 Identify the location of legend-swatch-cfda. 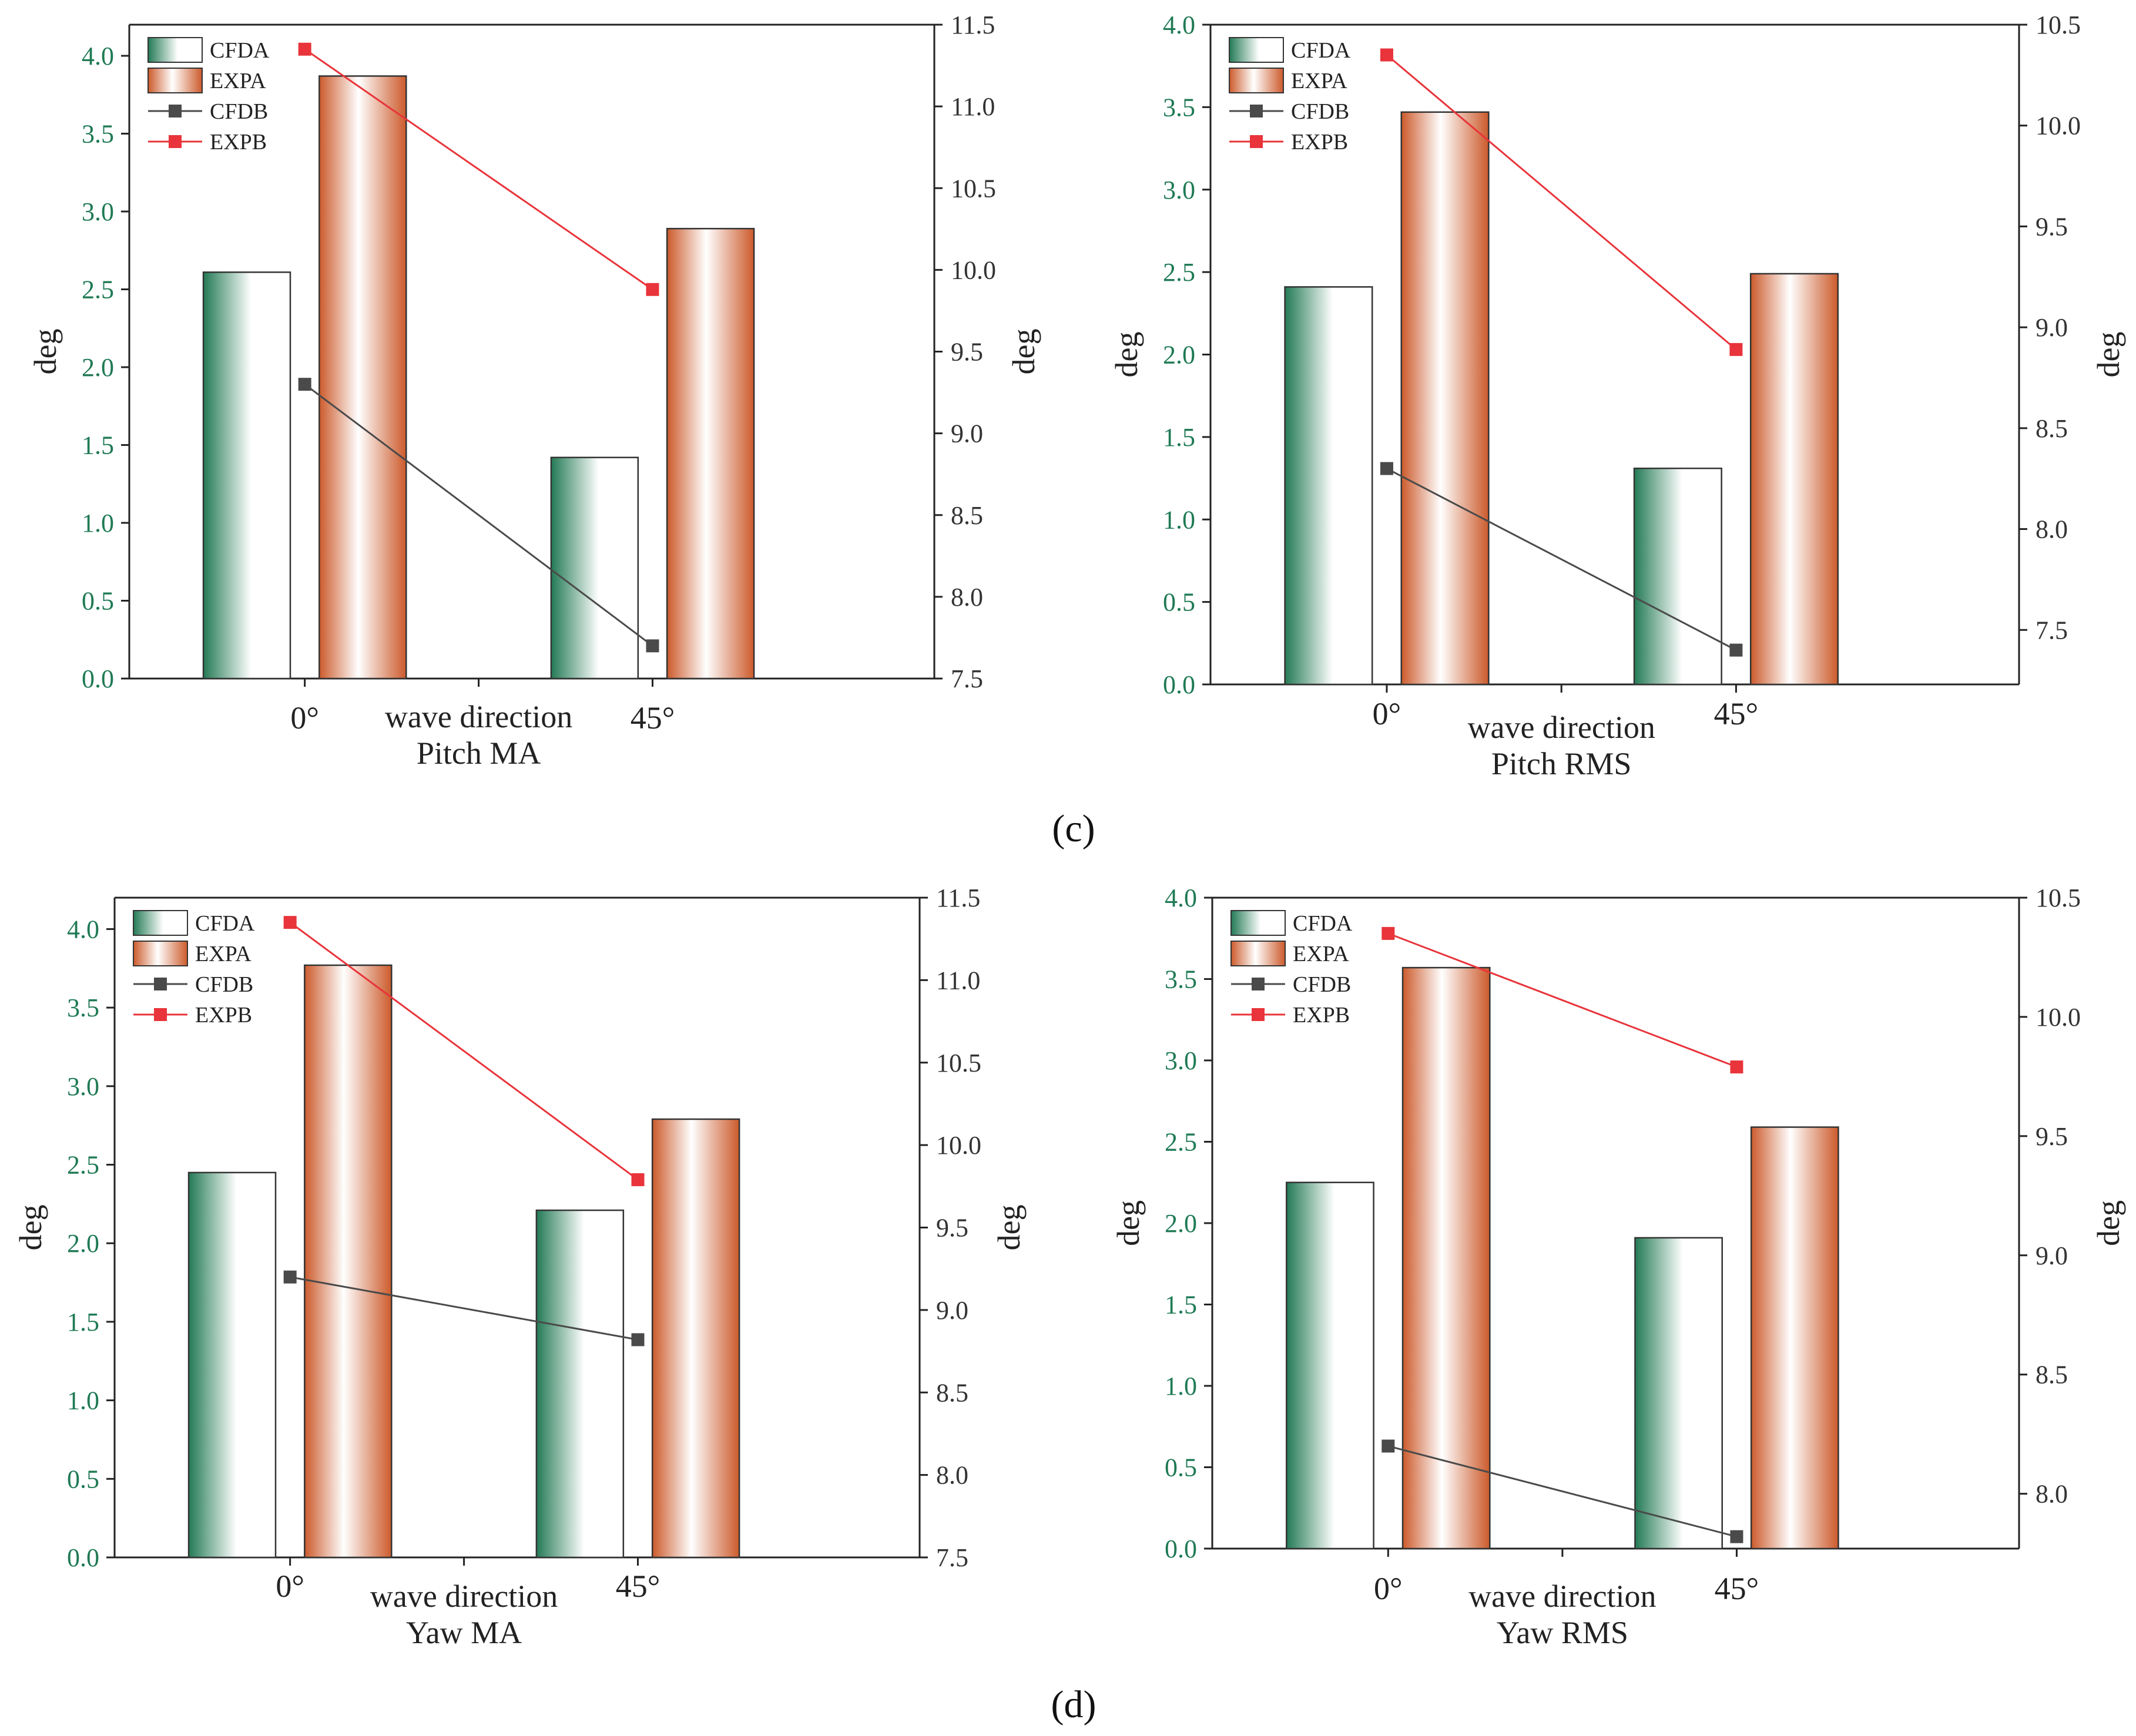
(1258, 923).